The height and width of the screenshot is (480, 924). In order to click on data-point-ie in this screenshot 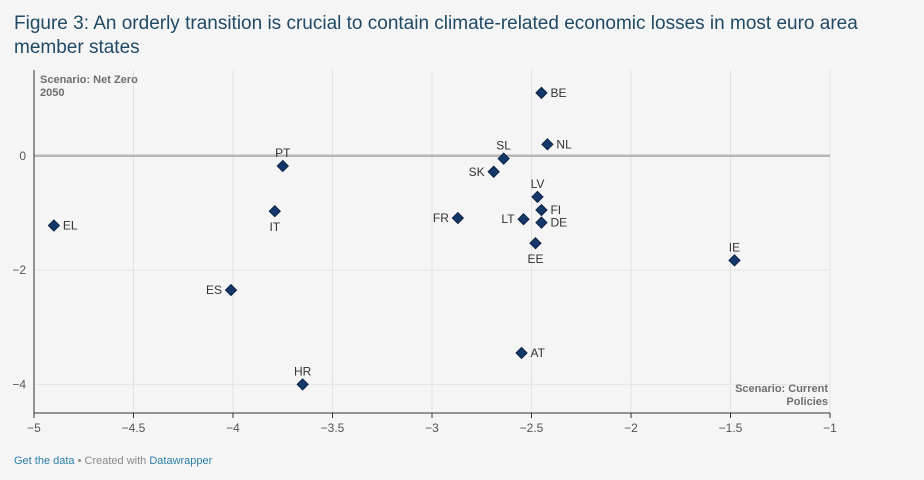, I will do `click(734, 260)`.